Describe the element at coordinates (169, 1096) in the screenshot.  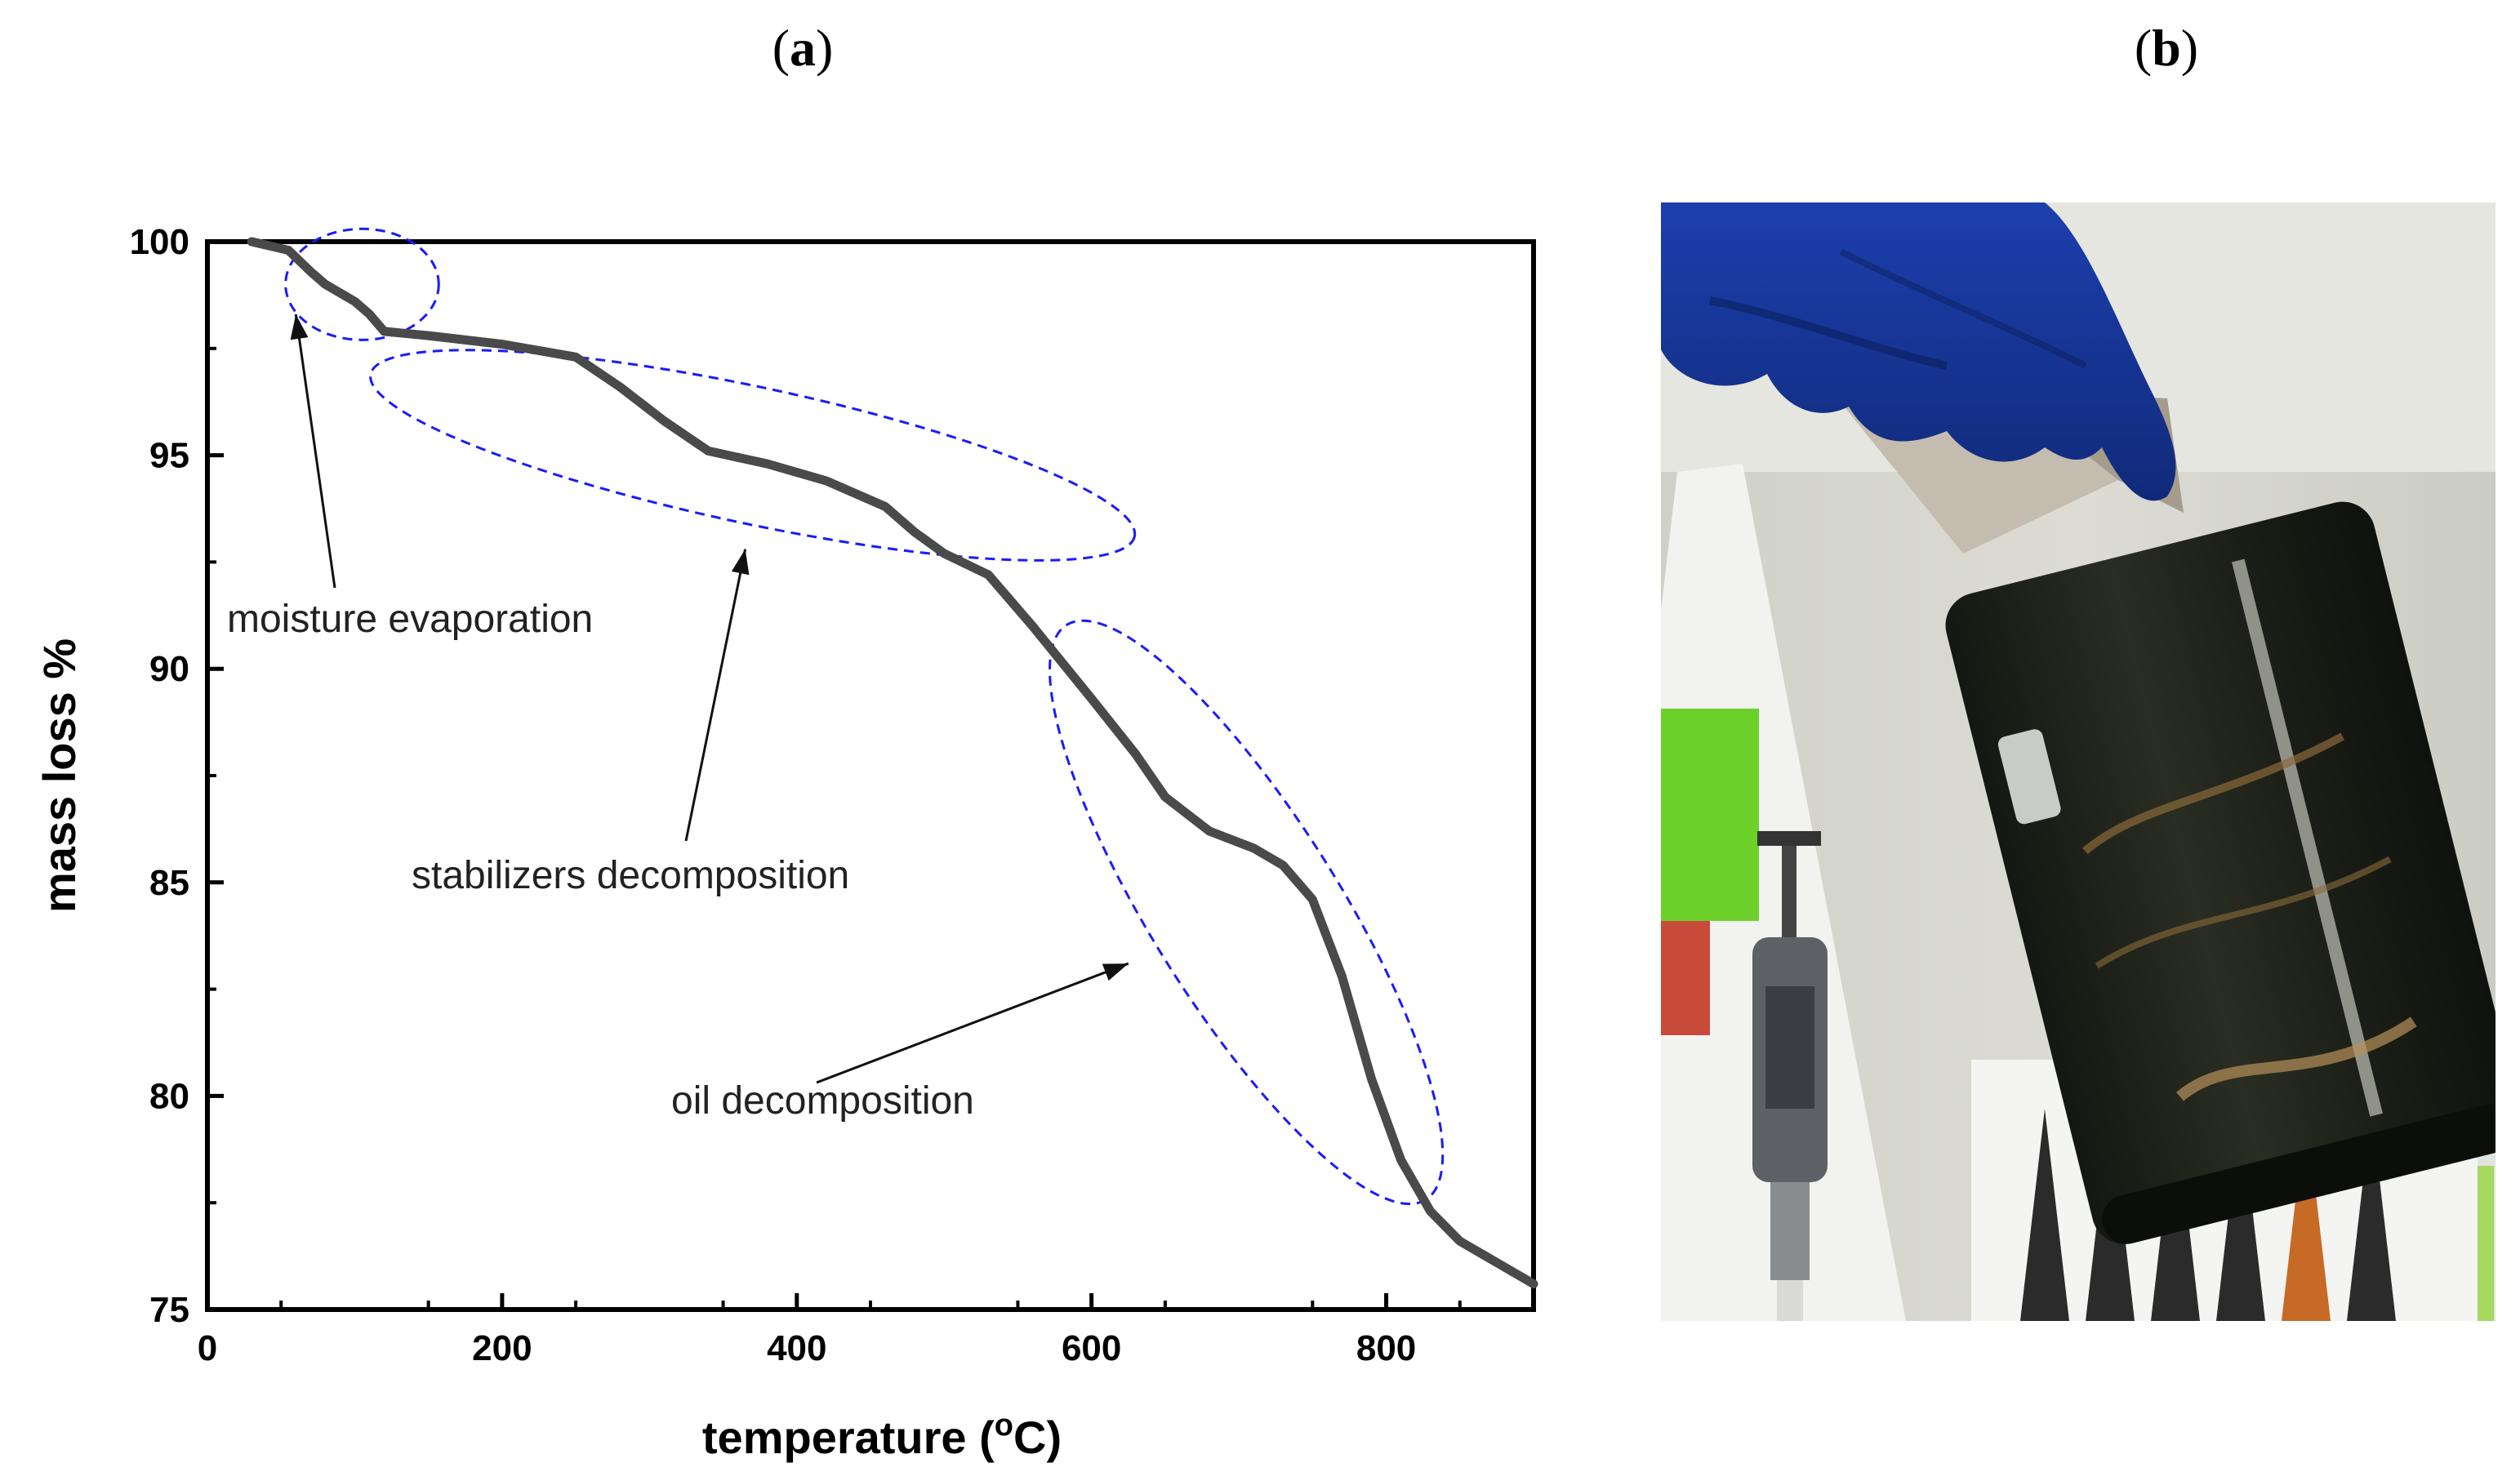
I see `y-tick-label: 80` at that location.